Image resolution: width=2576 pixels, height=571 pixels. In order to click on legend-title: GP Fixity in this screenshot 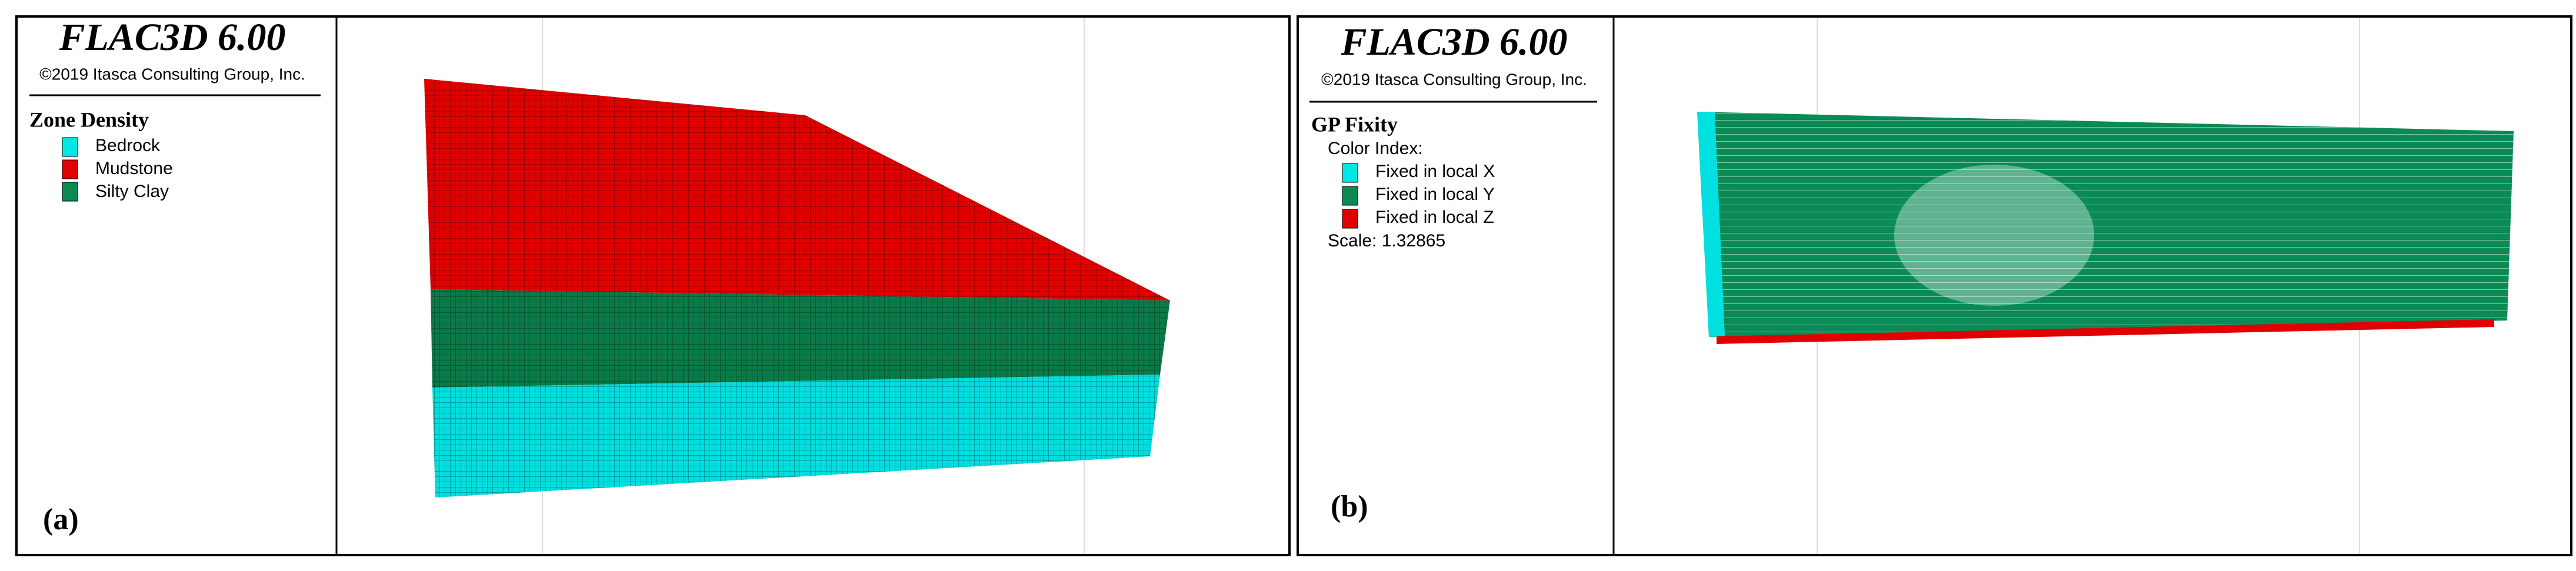, I will do `click(1355, 124)`.